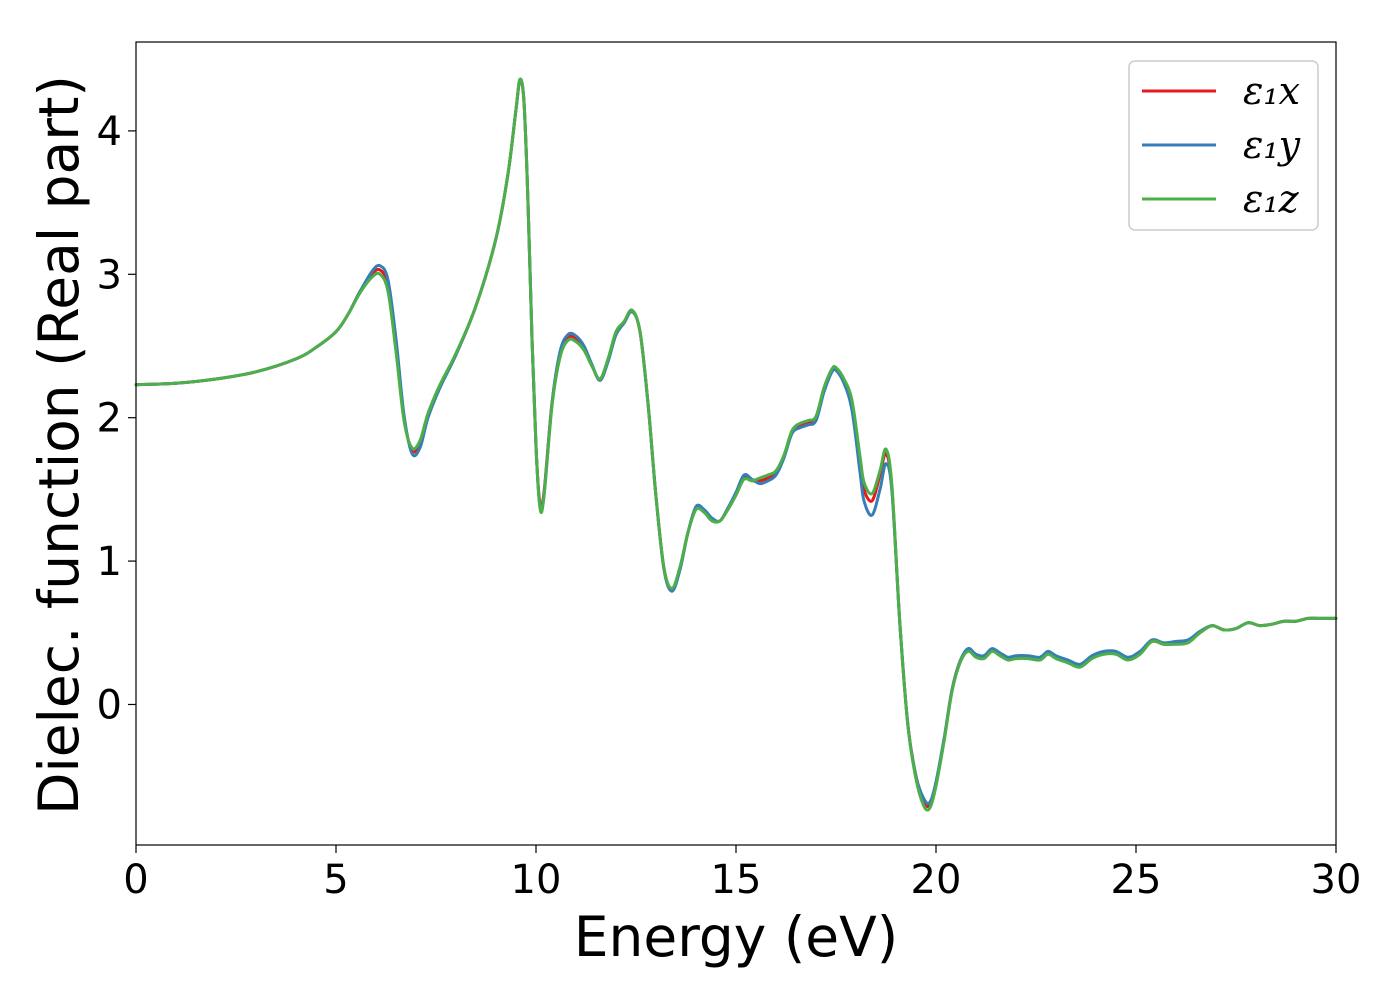 This screenshot has width=1400, height=1000. I want to click on y-tick-label: 0, so click(109, 705).